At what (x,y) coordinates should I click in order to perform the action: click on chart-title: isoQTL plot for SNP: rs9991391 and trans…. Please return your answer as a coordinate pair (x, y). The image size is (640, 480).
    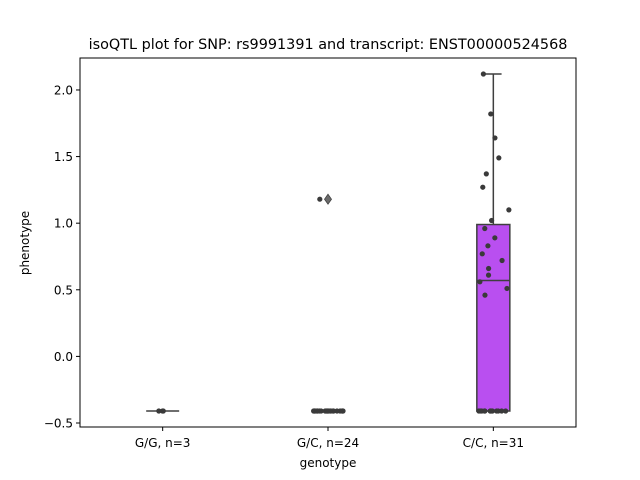
    Looking at the image, I should click on (328, 45).